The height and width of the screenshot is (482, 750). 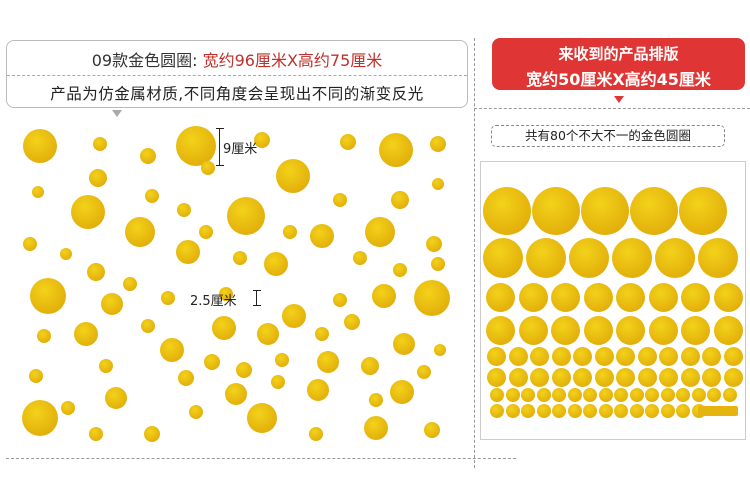 What do you see at coordinates (618, 79) in the screenshot?
I see `received-line2: 宽约50厘米X高约45厘米` at bounding box center [618, 79].